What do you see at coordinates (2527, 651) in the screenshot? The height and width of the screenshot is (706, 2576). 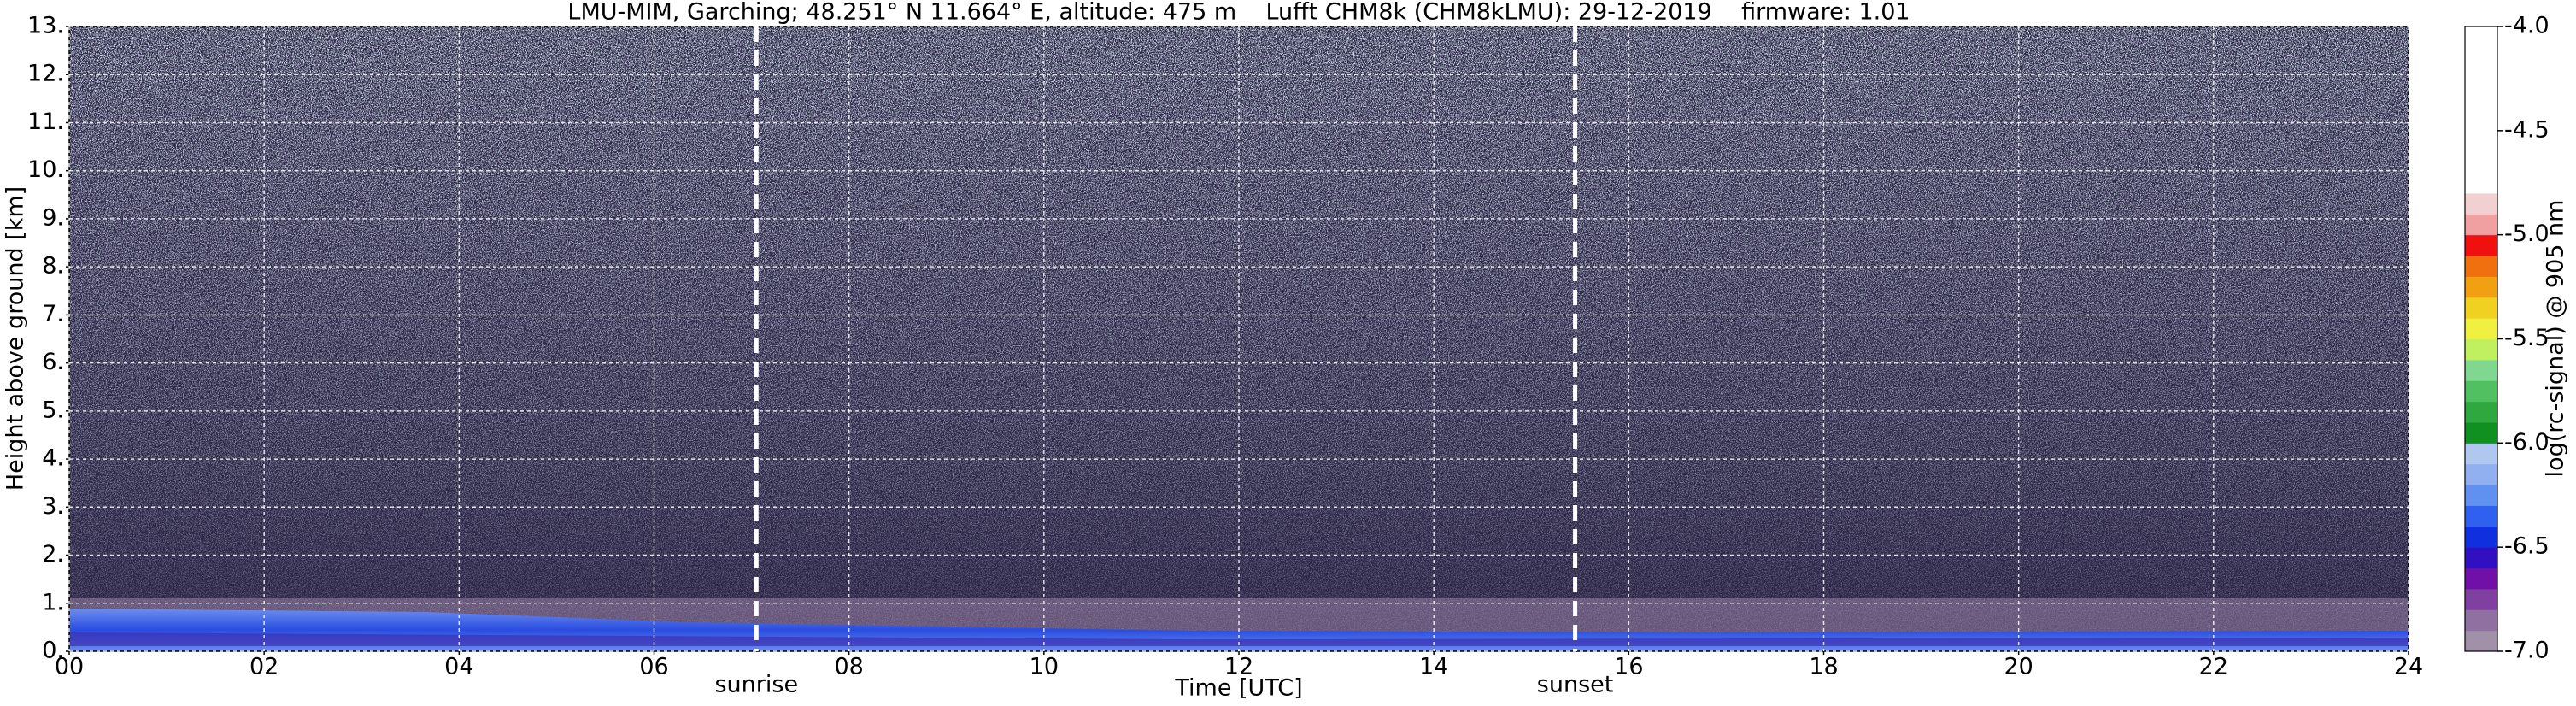 I see `colorbar-tick-label: -7.0` at bounding box center [2527, 651].